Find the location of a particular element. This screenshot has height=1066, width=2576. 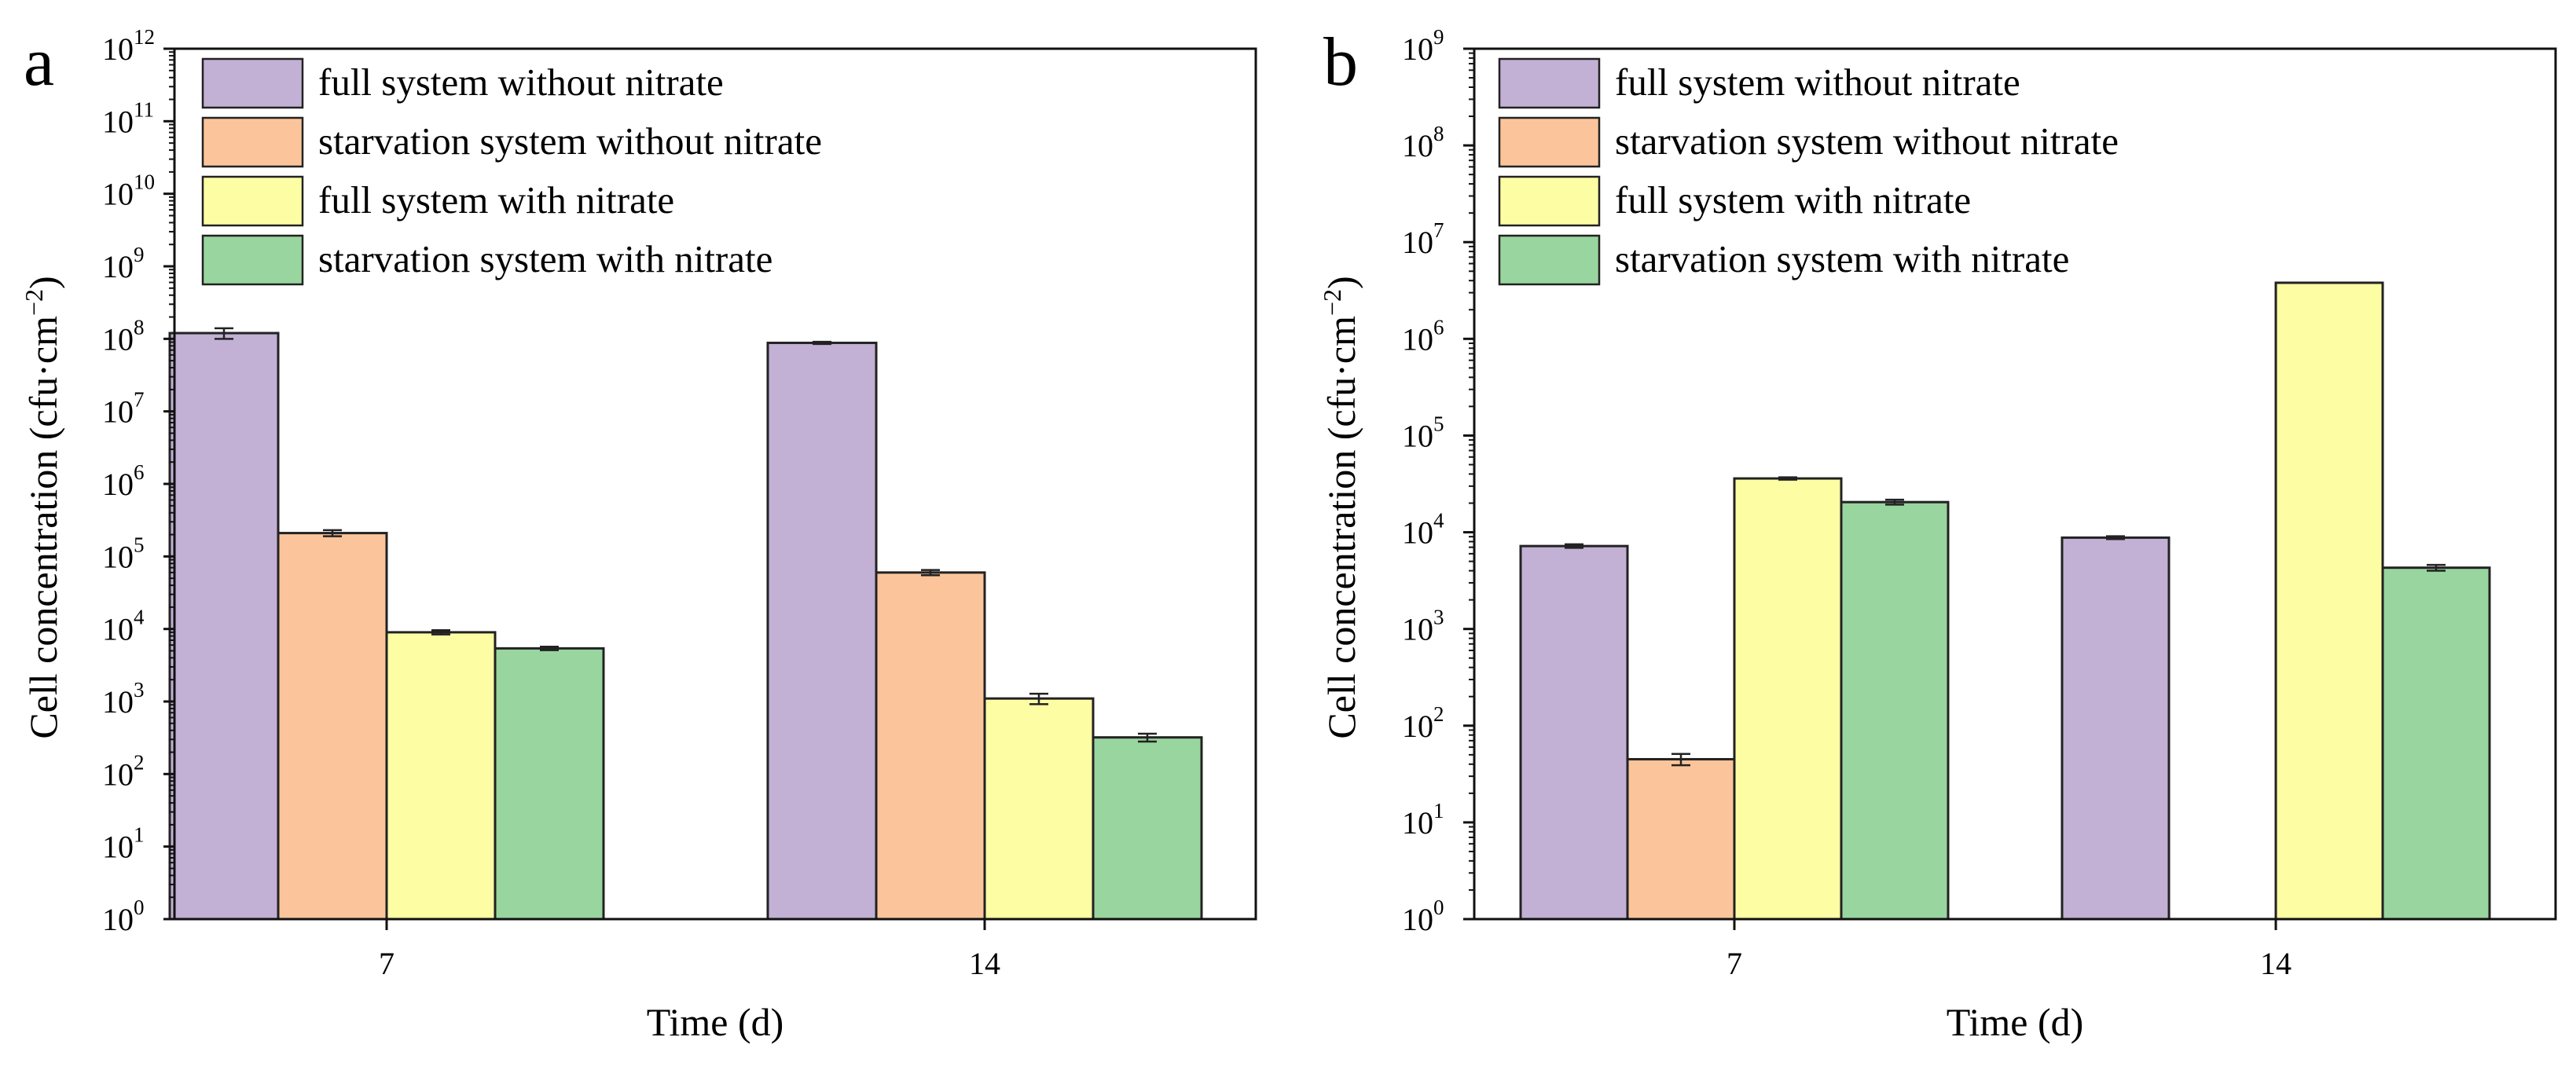

panel-letter: a is located at coordinates (39, 62).